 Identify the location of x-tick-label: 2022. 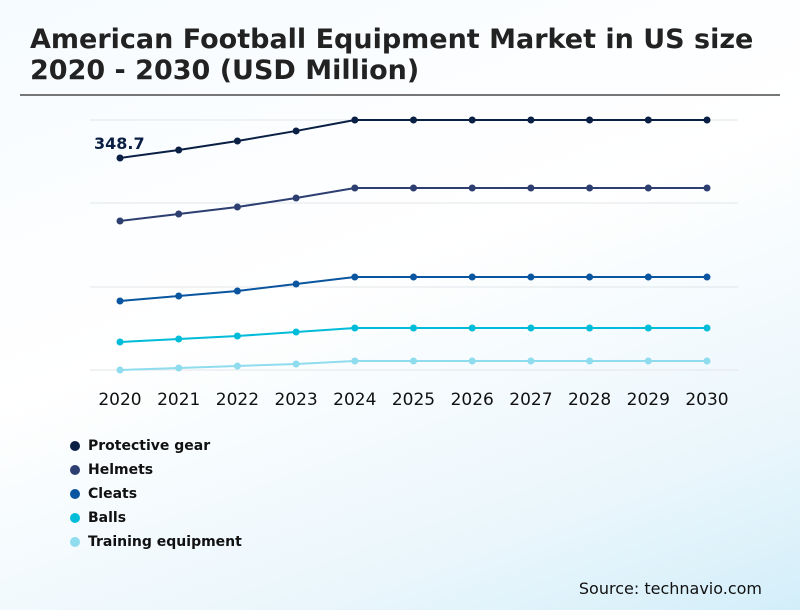
(237, 400).